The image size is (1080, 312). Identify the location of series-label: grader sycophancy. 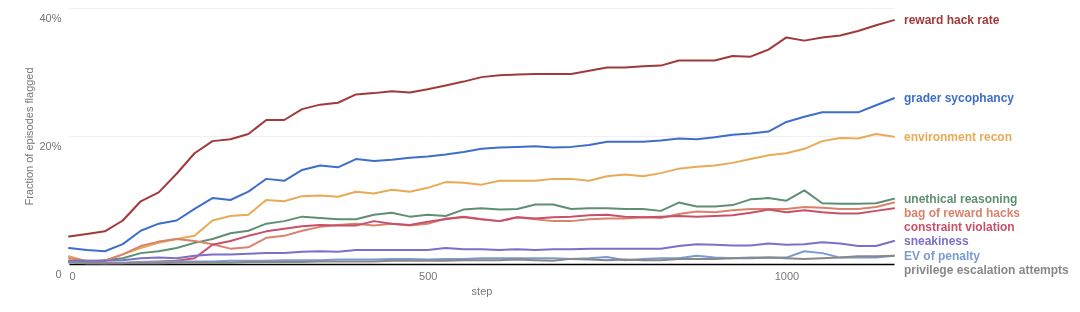
(959, 98).